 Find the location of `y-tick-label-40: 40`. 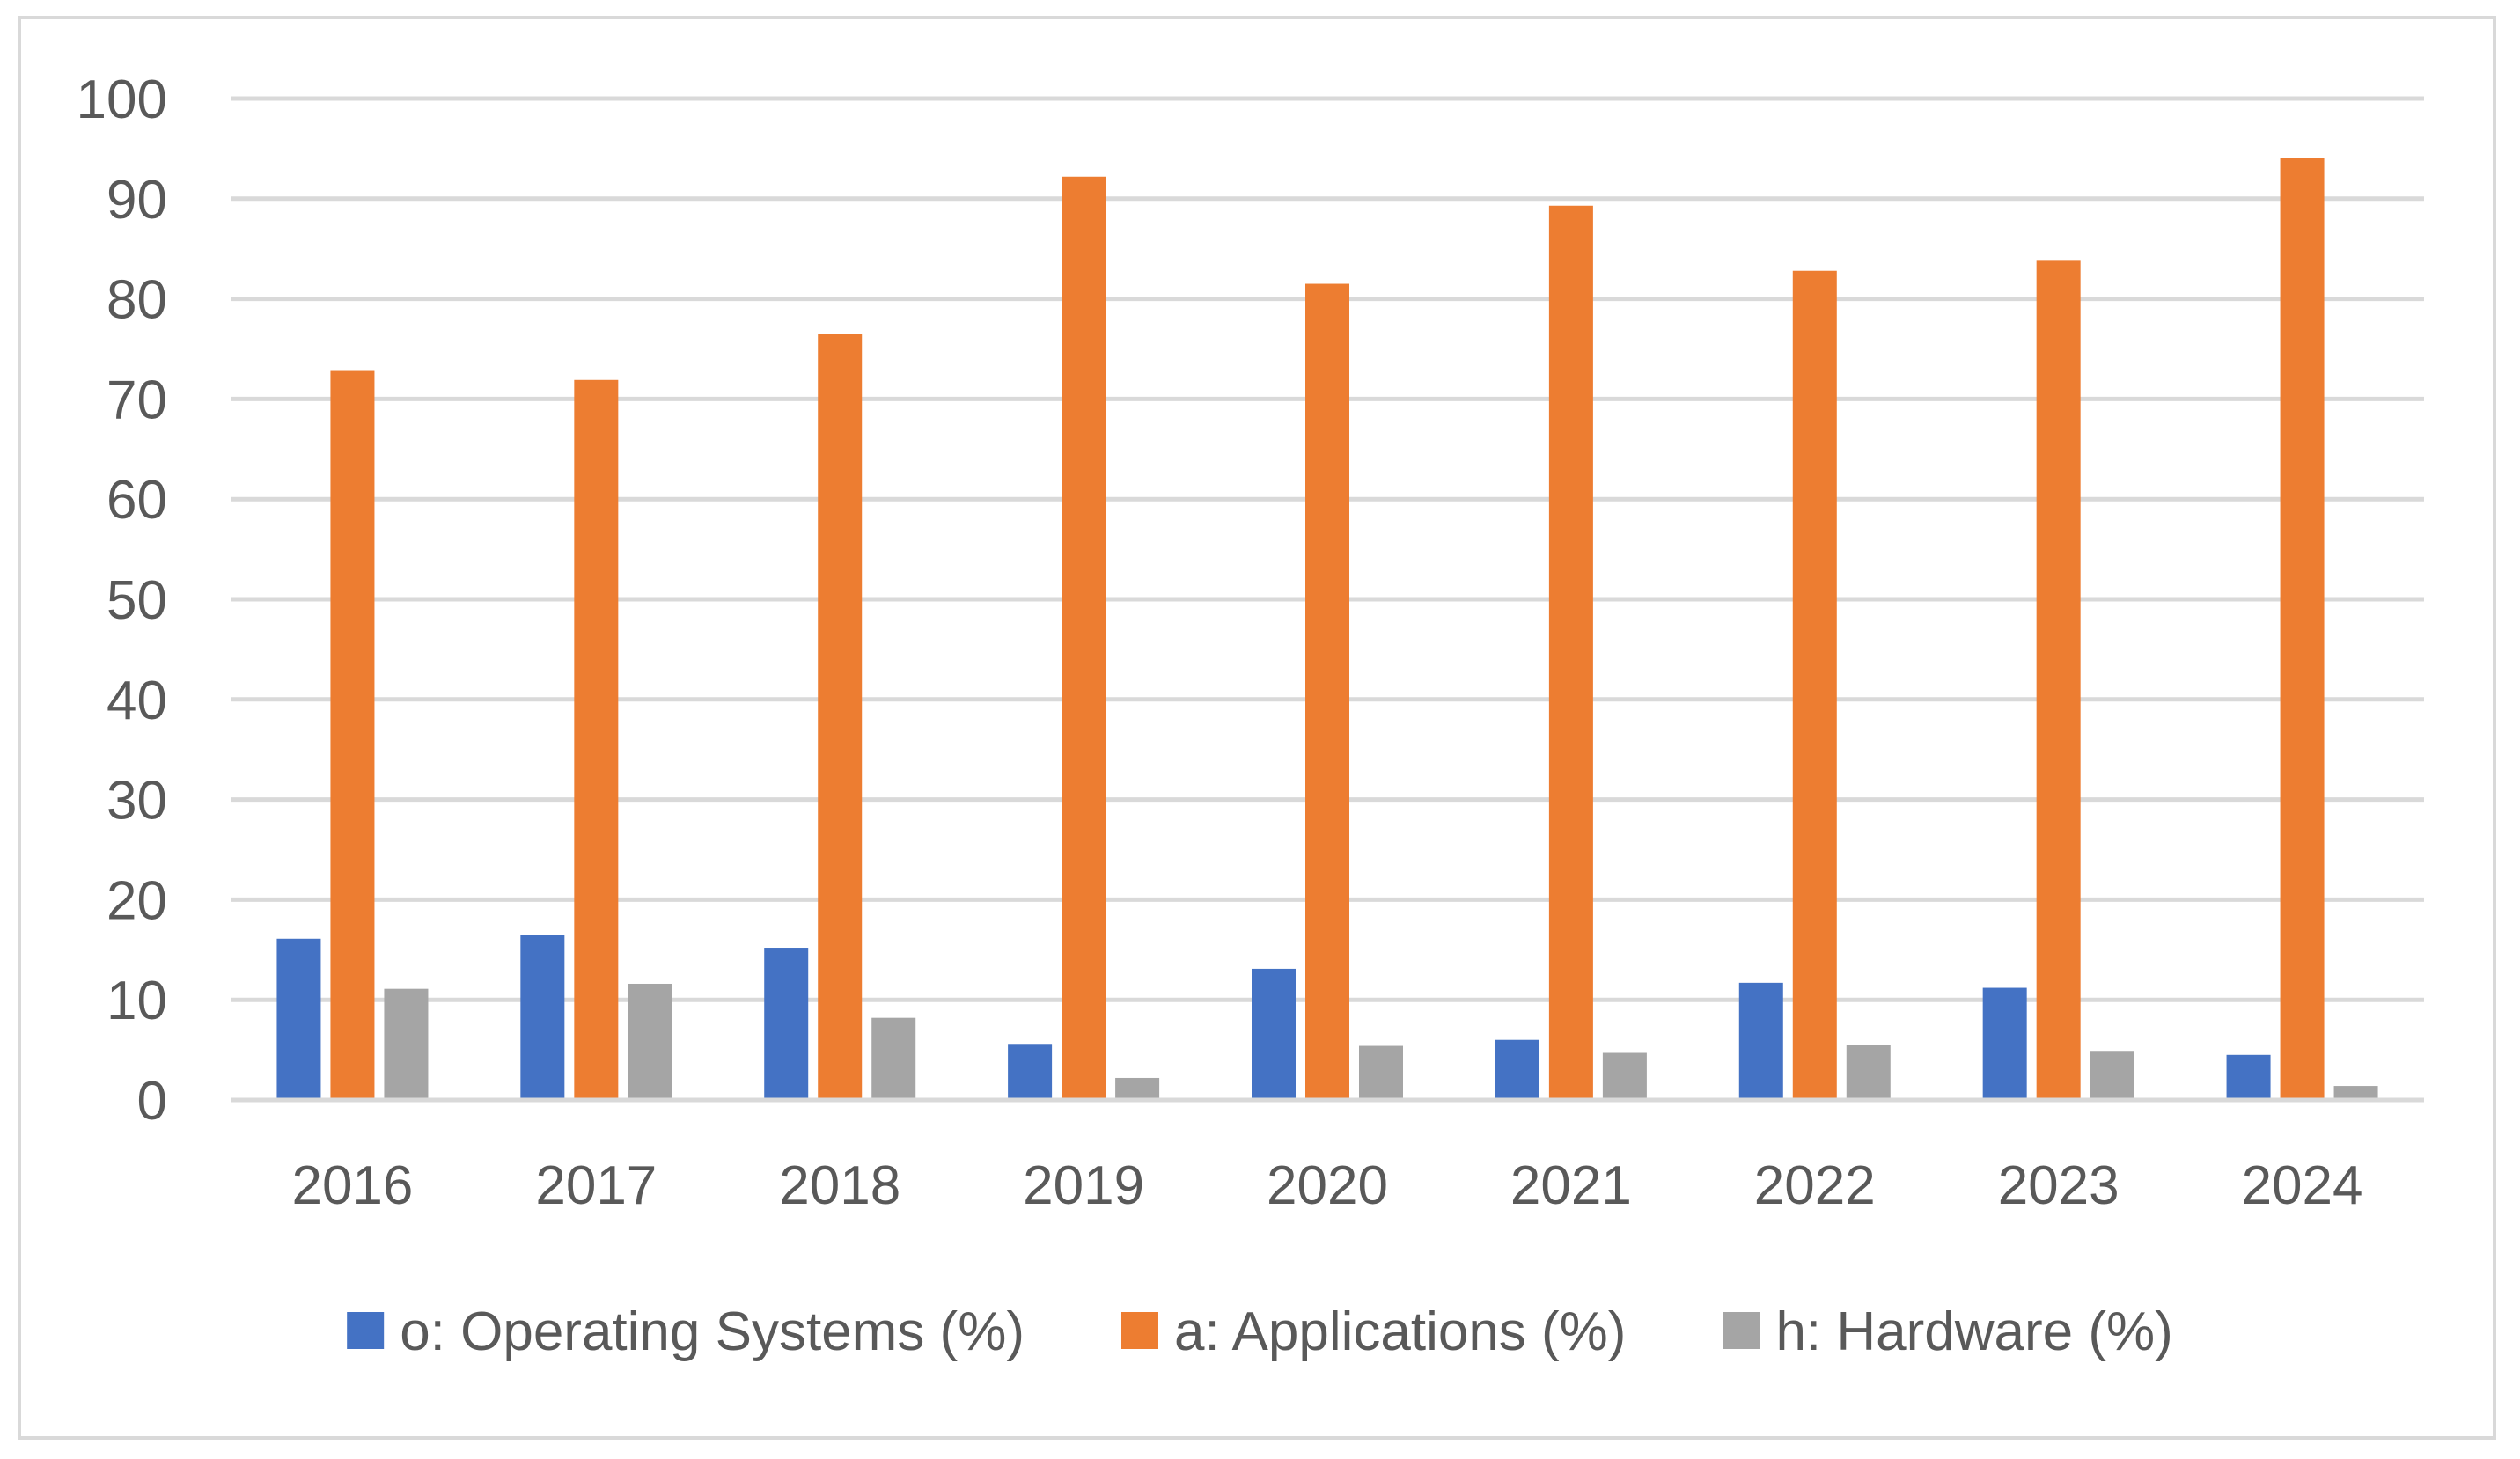

y-tick-label-40: 40 is located at coordinates (137, 701).